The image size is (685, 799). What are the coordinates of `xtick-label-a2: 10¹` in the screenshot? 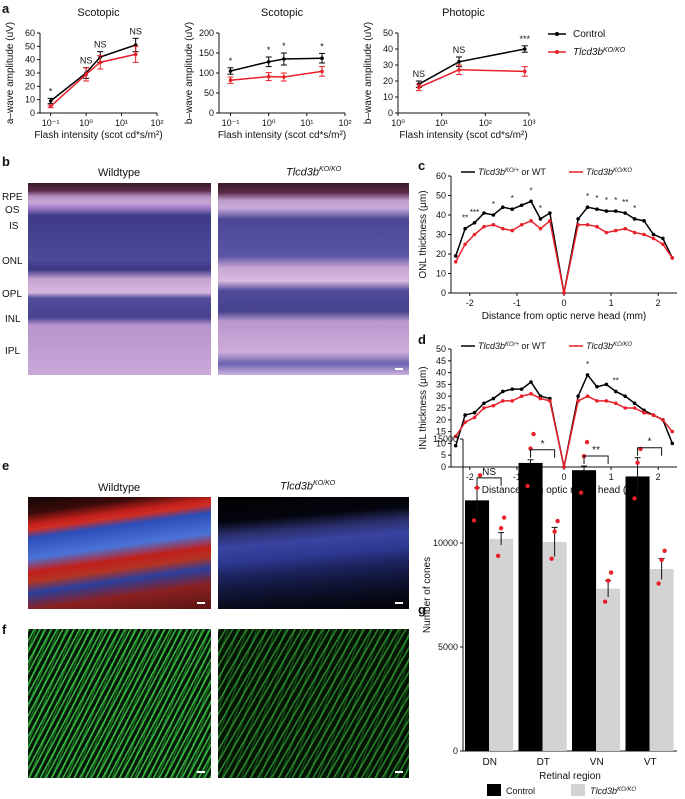 It's located at (306, 123).